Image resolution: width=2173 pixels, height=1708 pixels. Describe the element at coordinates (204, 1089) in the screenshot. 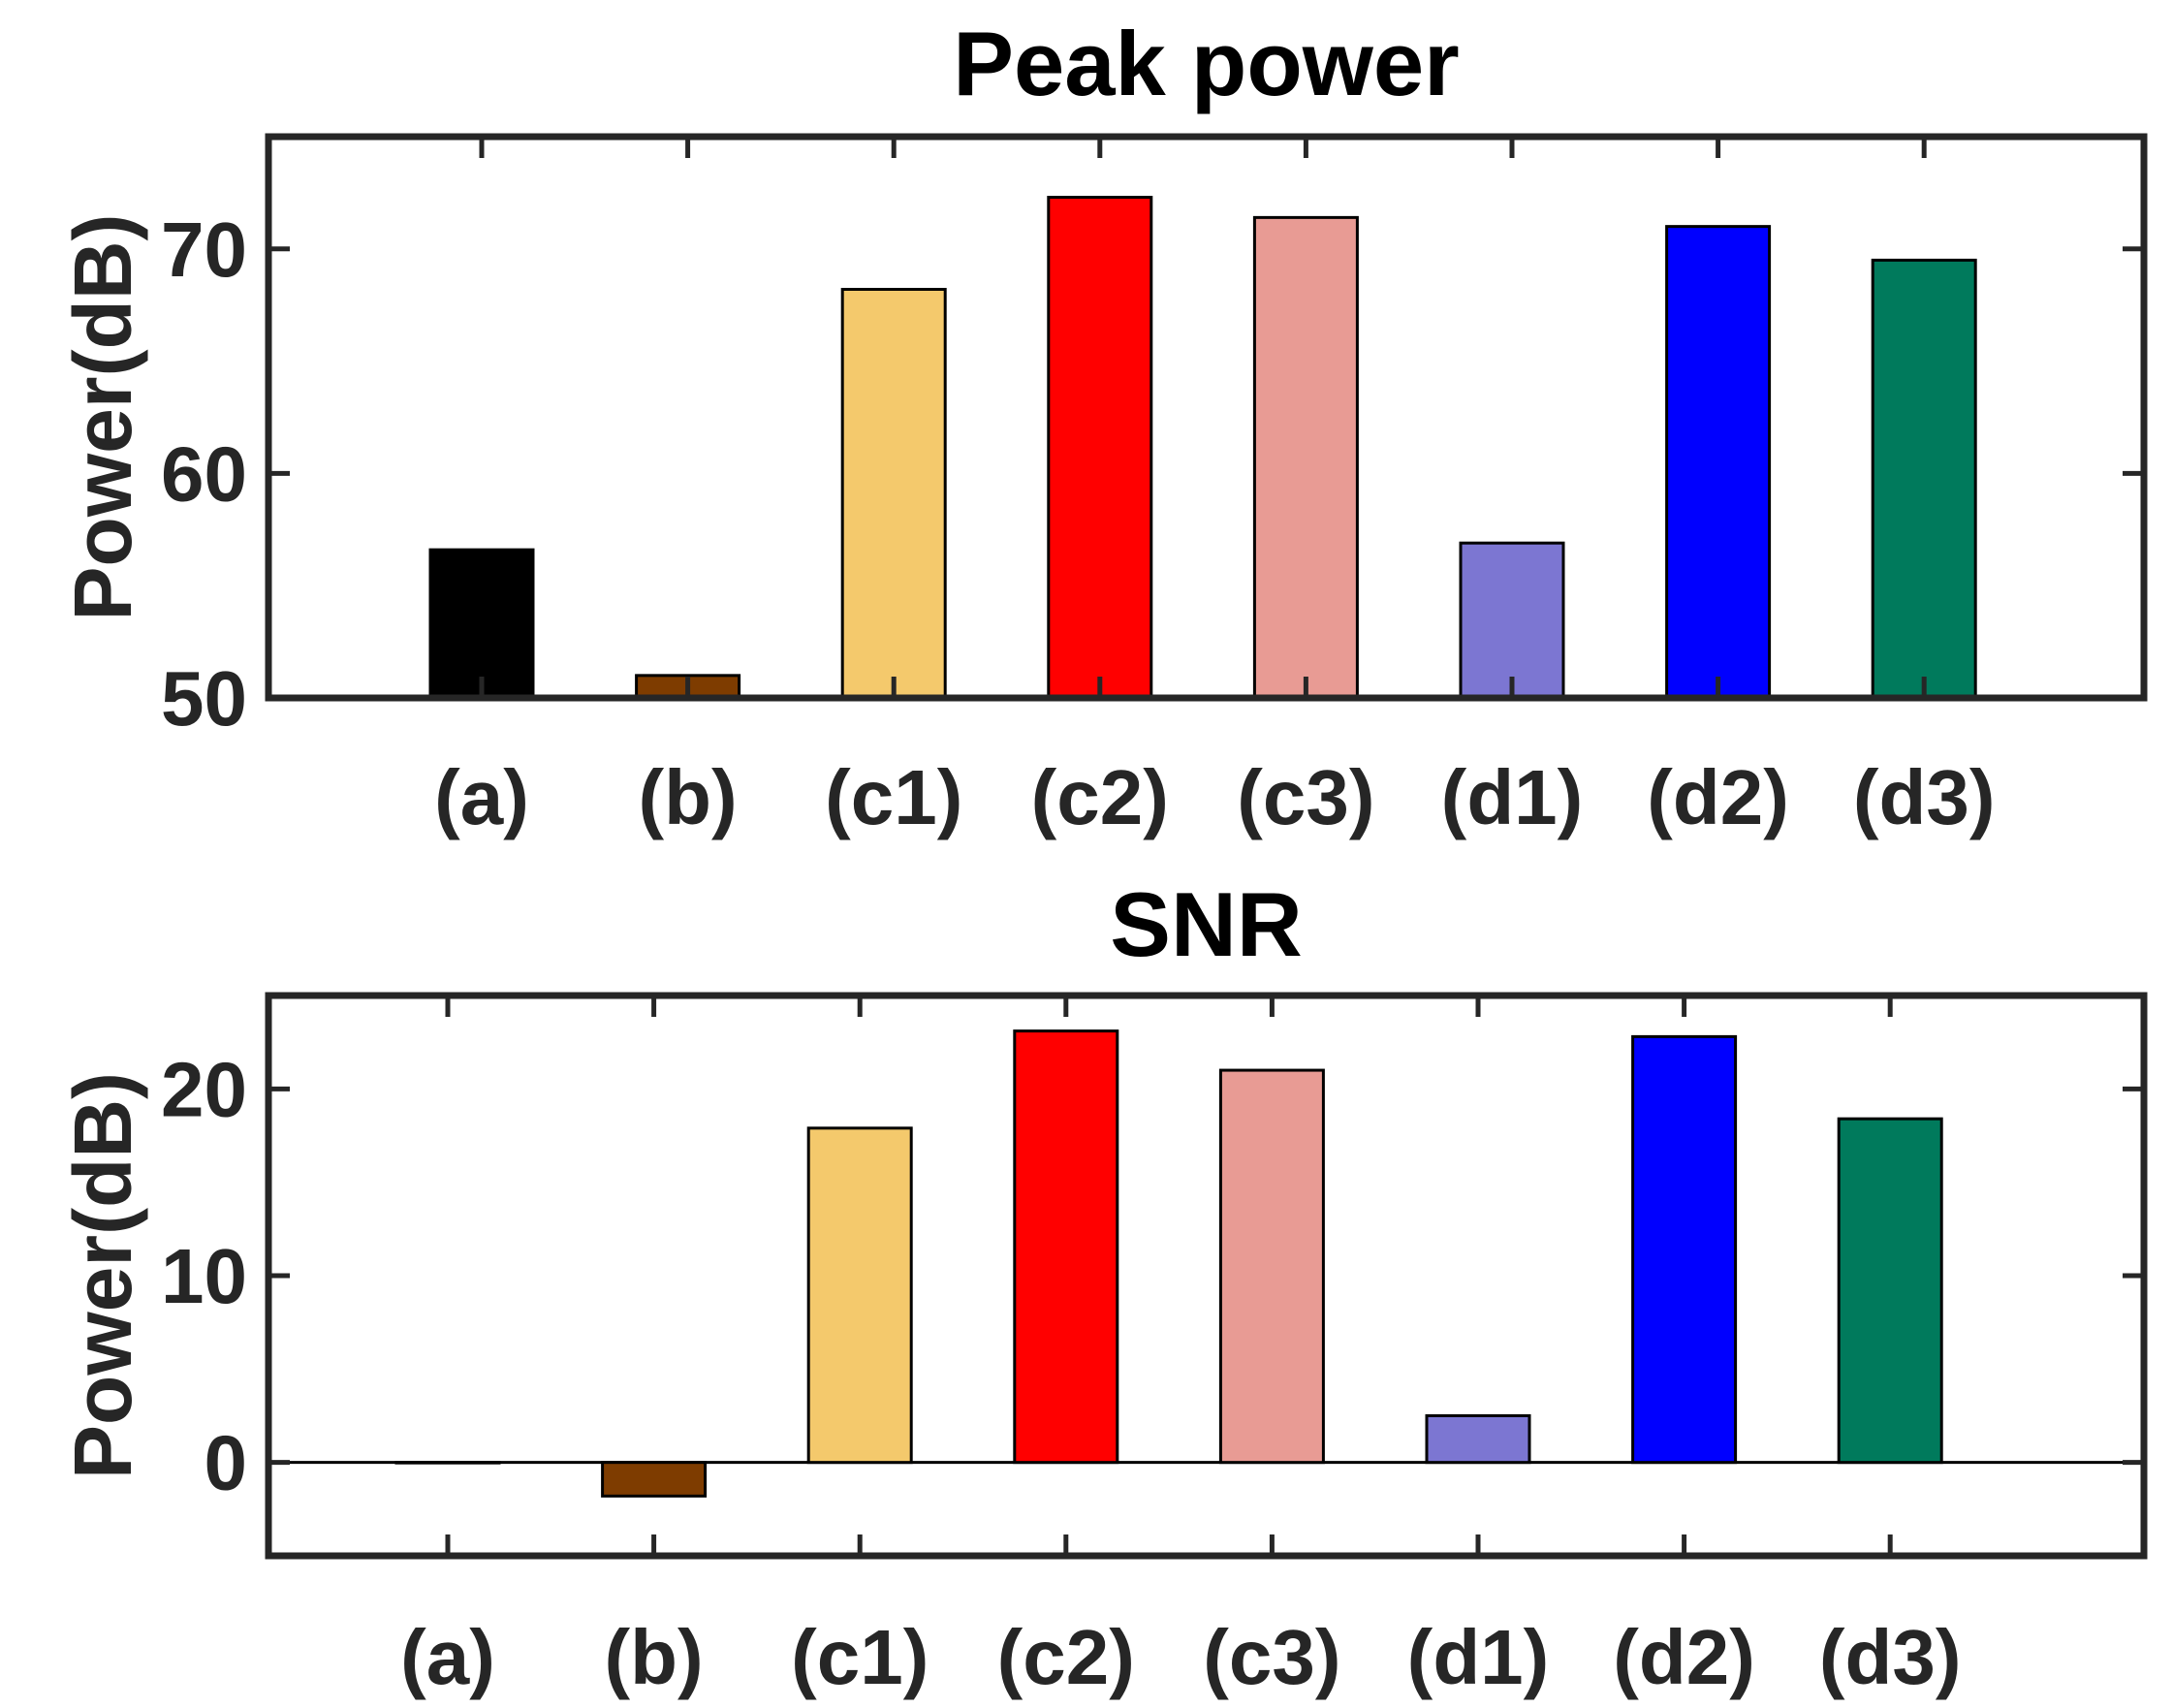

I see `y-tick-label: 20` at that location.